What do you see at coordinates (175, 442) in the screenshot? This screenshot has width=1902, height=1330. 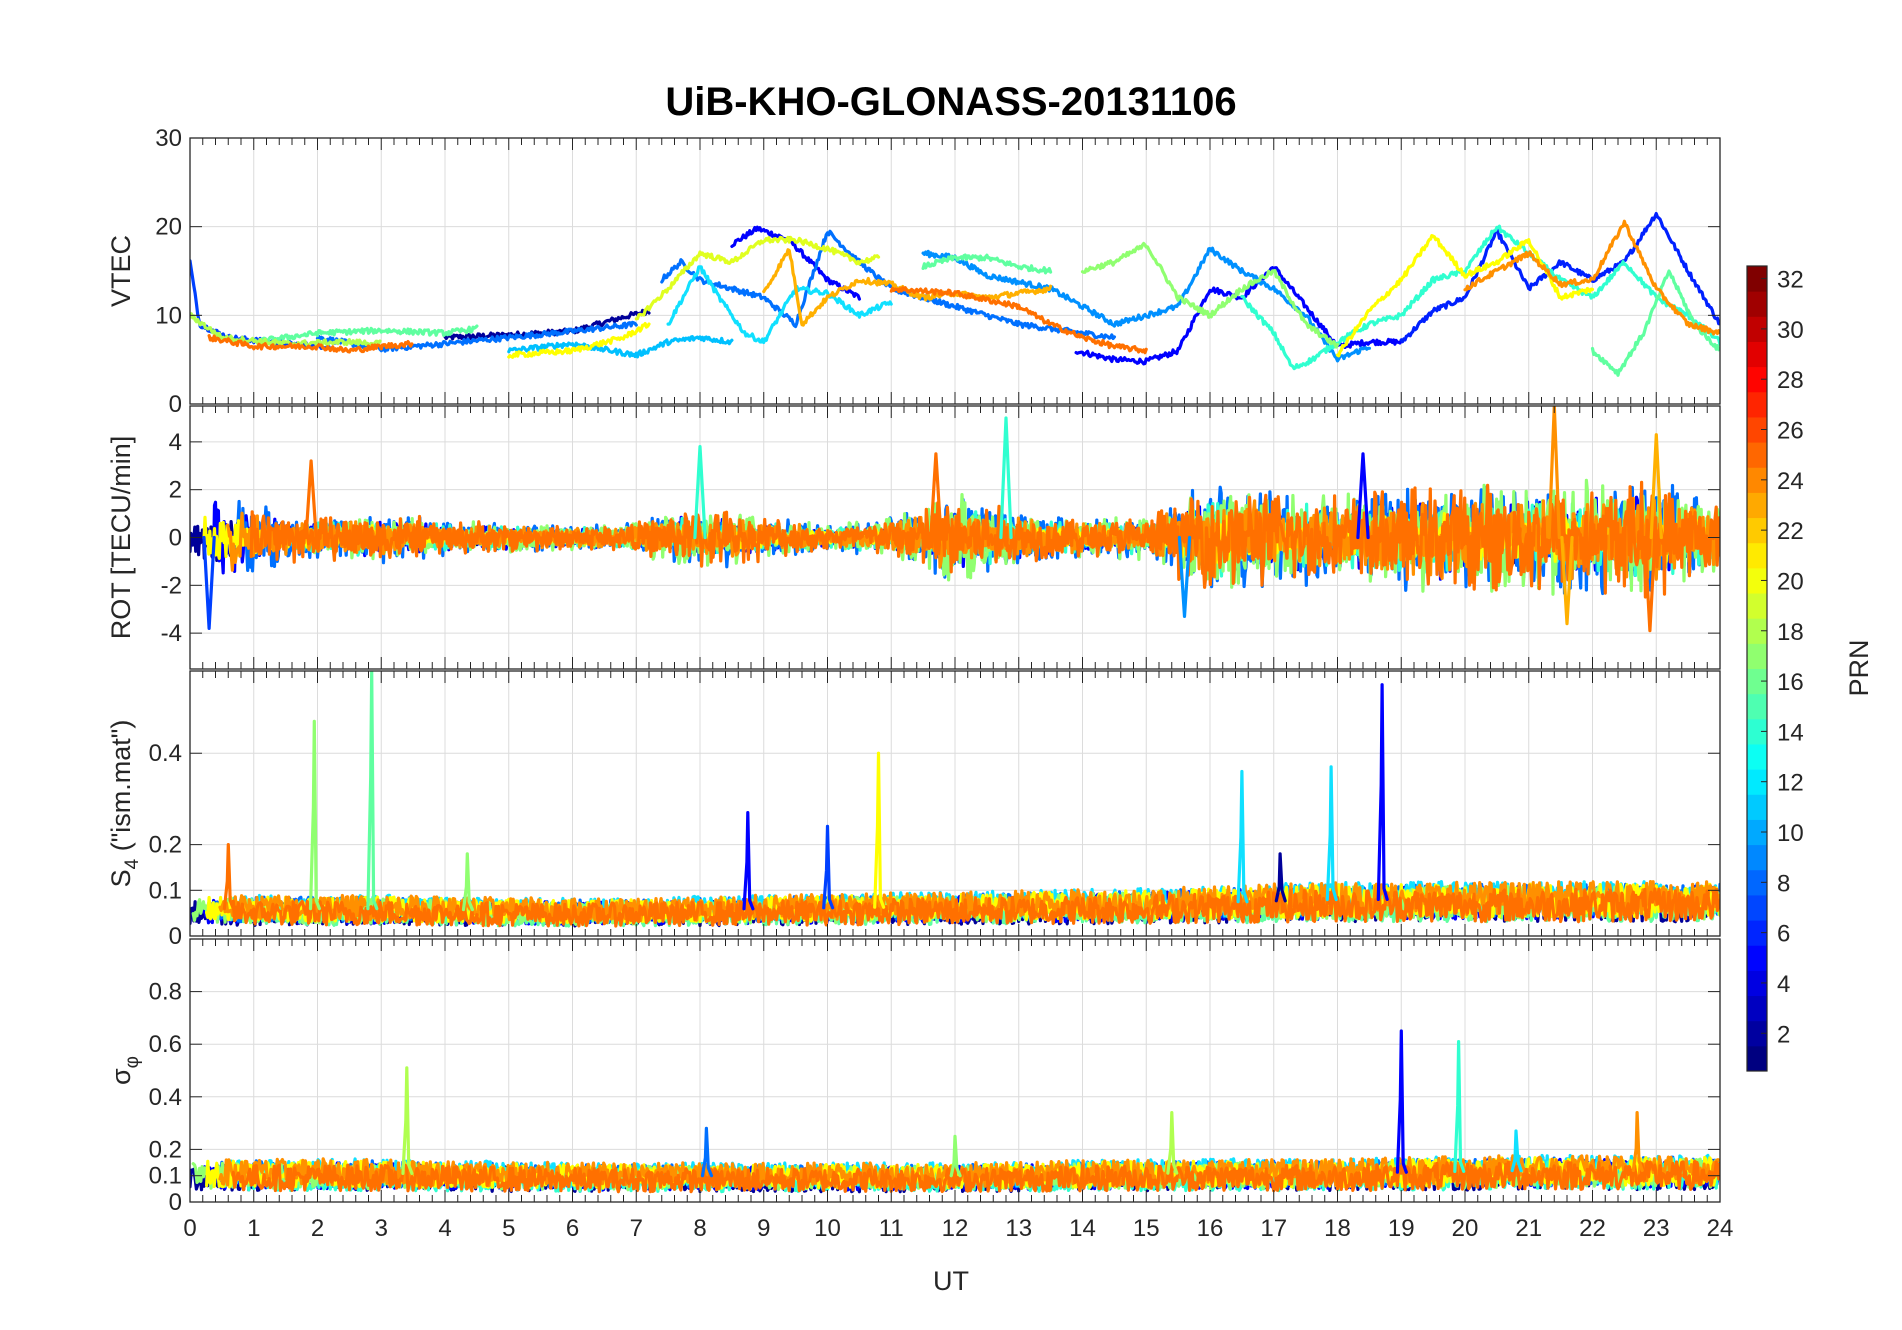 I see `y-tick-label: 4` at bounding box center [175, 442].